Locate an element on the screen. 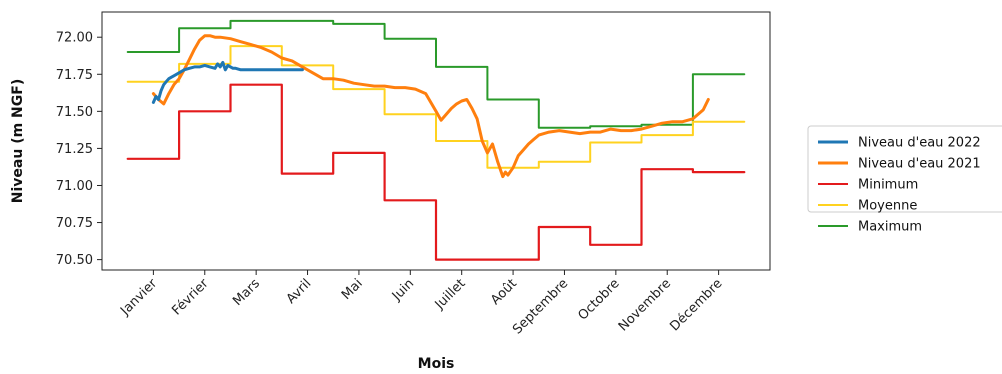  legend-label: Niveau d'eau 2022 is located at coordinates (919, 143).